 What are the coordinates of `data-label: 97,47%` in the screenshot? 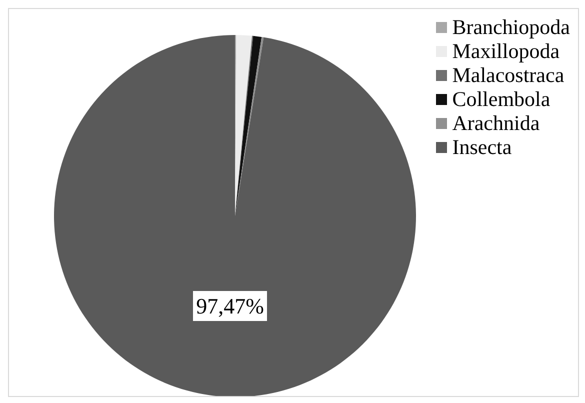 It's located at (230, 306).